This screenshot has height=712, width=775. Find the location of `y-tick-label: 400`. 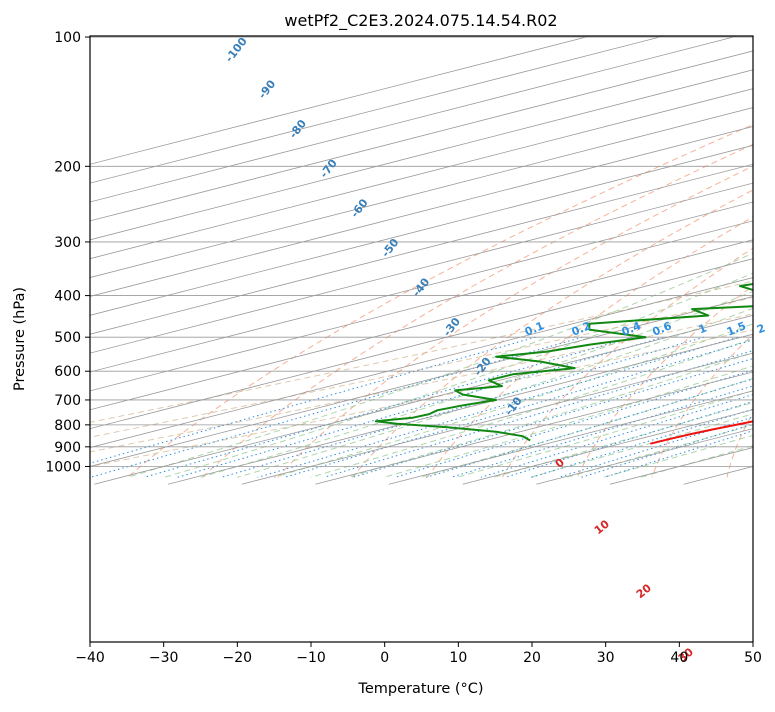

y-tick-label: 400 is located at coordinates (67, 297).